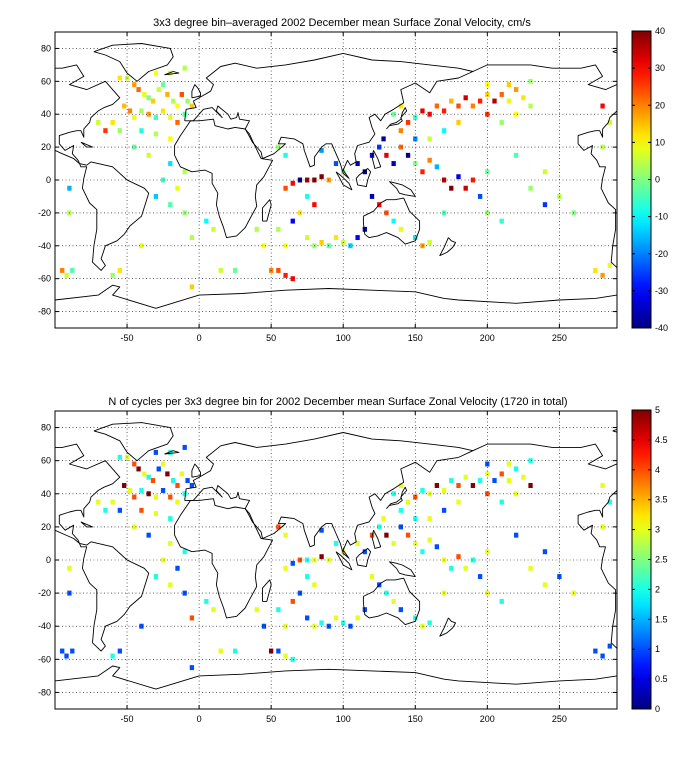  I want to click on y-tick-label: -80, so click(44, 692).